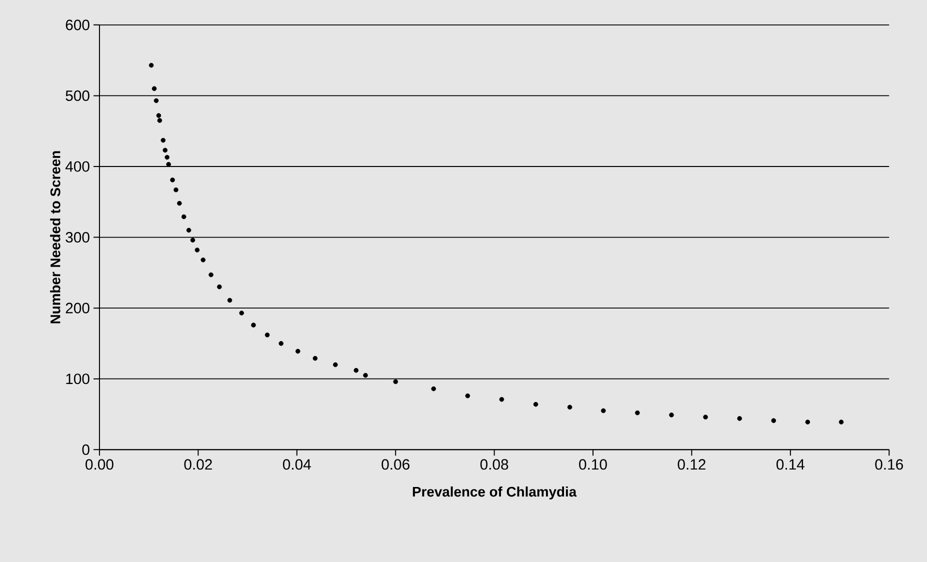  Describe the element at coordinates (78, 237) in the screenshot. I see `y-tick-label: 300` at that location.